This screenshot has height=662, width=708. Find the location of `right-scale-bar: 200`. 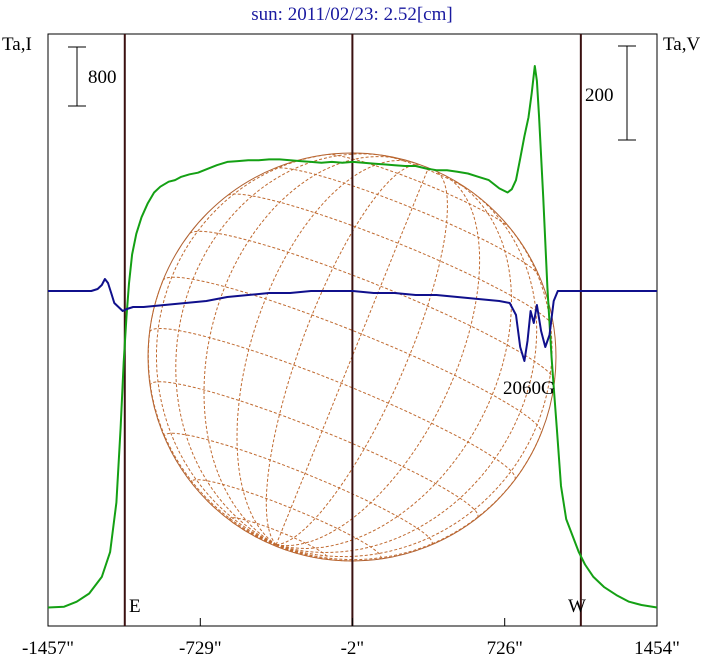

right-scale-bar: 200 is located at coordinates (610, 93).